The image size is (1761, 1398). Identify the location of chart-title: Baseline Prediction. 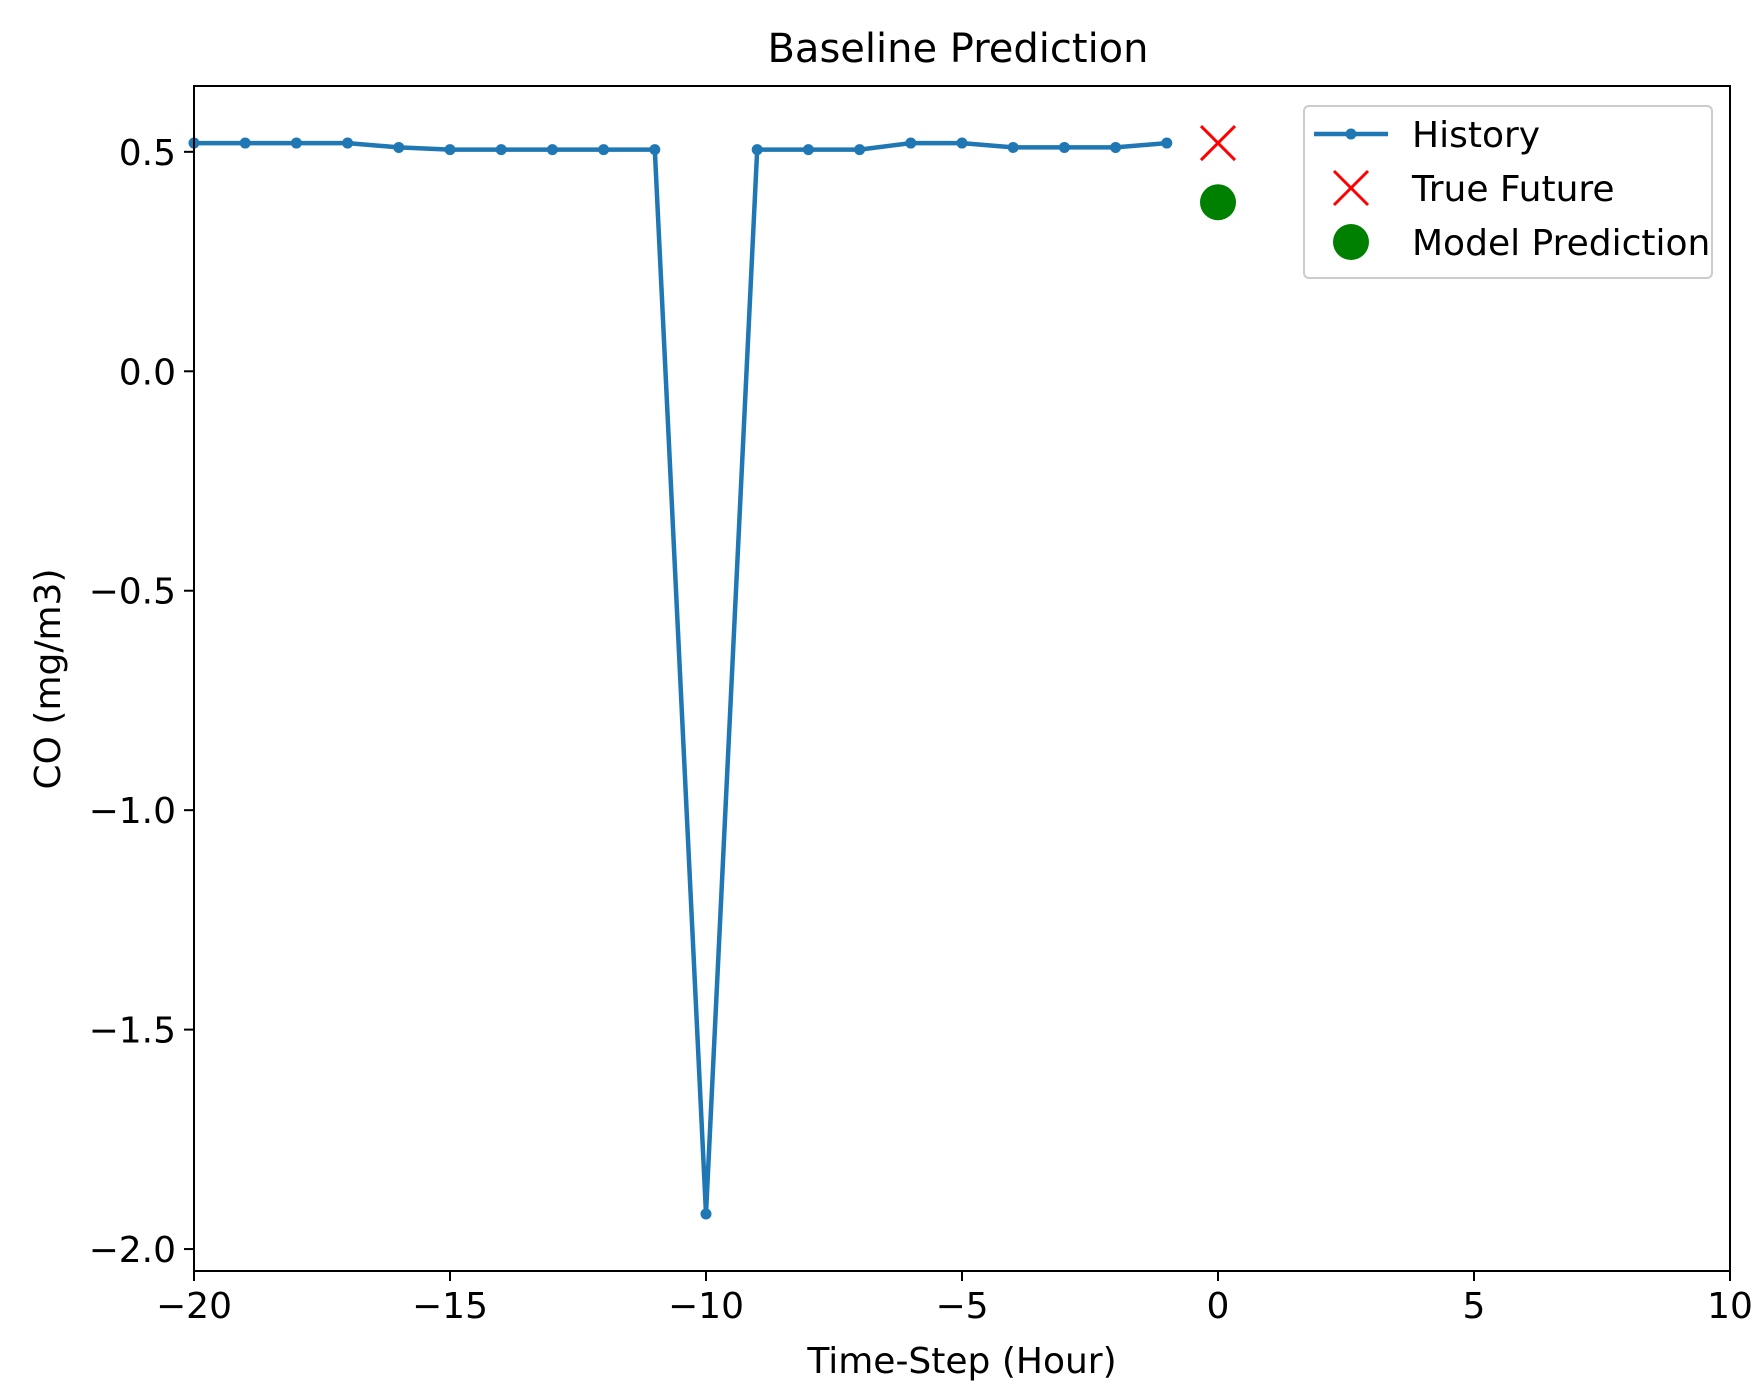
(957, 49).